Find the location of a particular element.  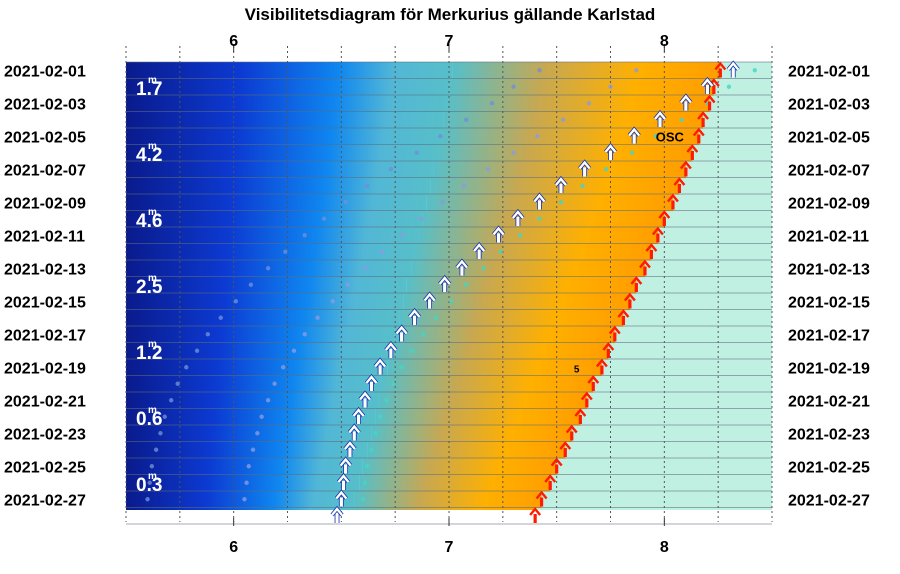

y-tick-label-left: 2021-02-01 is located at coordinates (45, 71).